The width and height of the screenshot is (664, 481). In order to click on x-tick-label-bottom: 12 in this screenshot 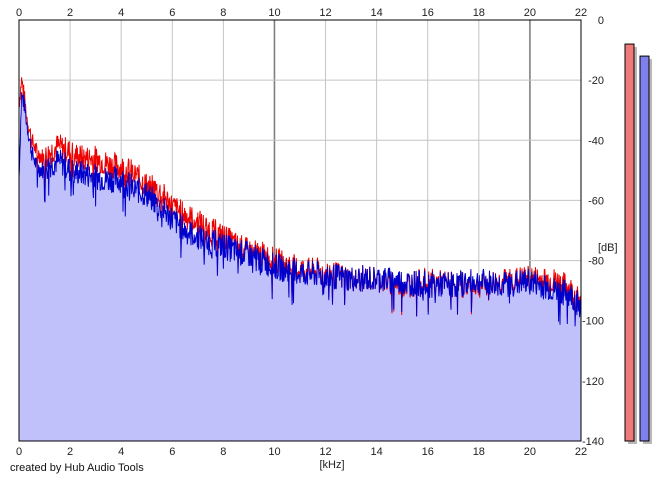, I will do `click(325, 452)`.